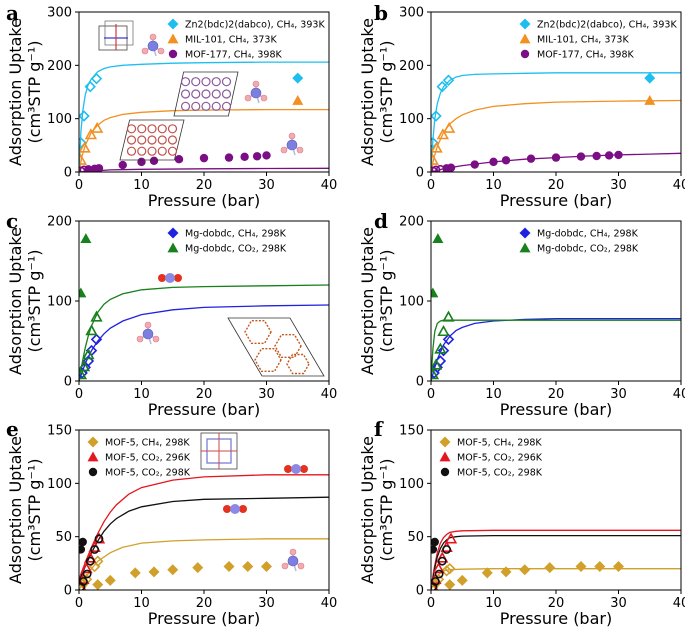 The image size is (685, 635). What do you see at coordinates (607, 25) in the screenshot?
I see `legend-label-0: Zn2(bdc)2(dabco), CH₄, 393K` at bounding box center [607, 25].